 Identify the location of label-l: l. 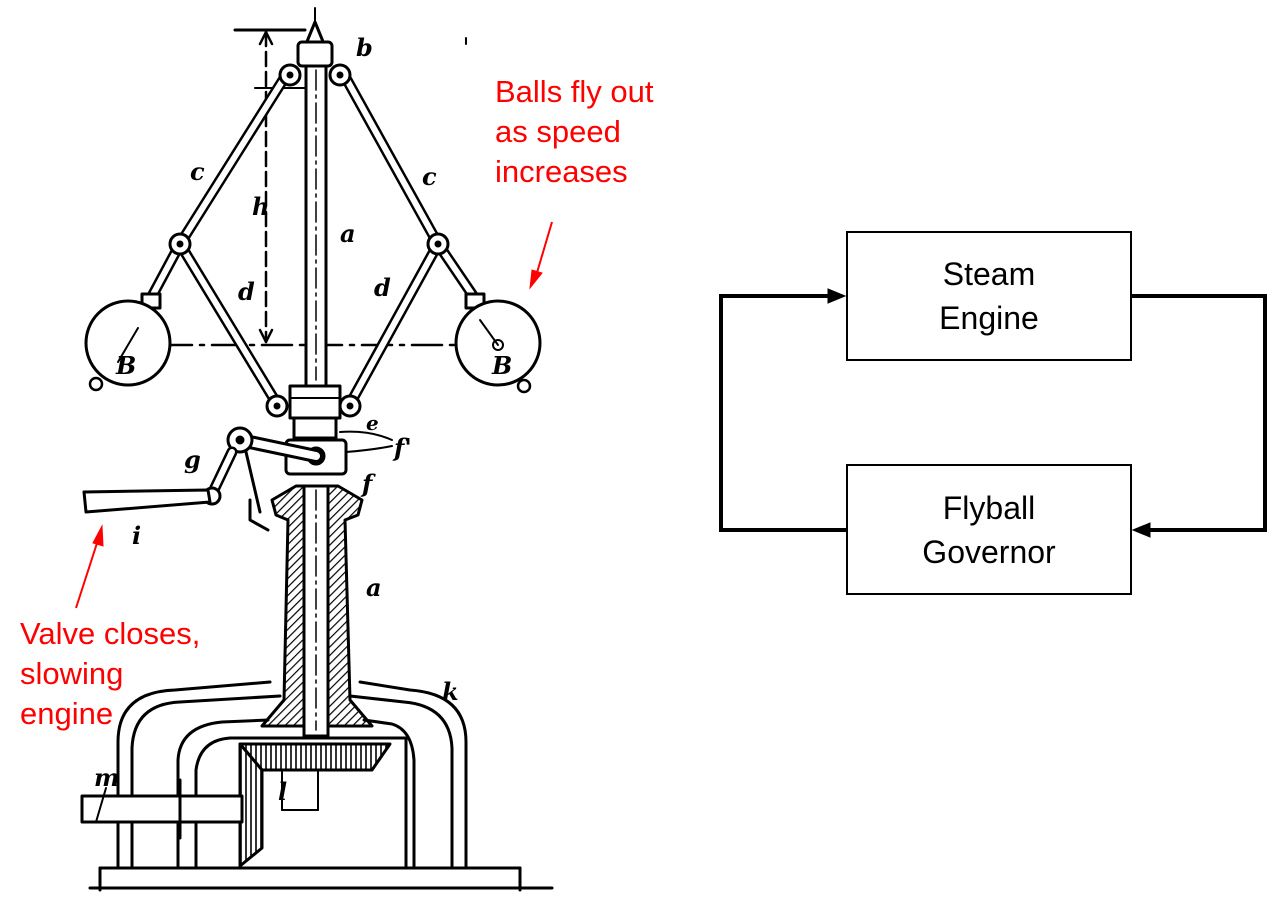
(282, 791).